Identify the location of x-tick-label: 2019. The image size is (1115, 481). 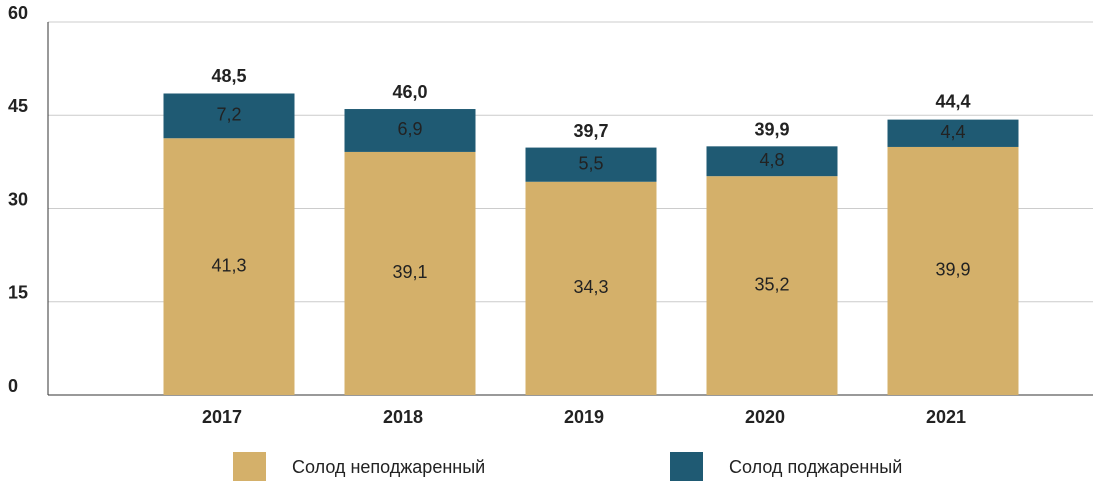
(584, 417).